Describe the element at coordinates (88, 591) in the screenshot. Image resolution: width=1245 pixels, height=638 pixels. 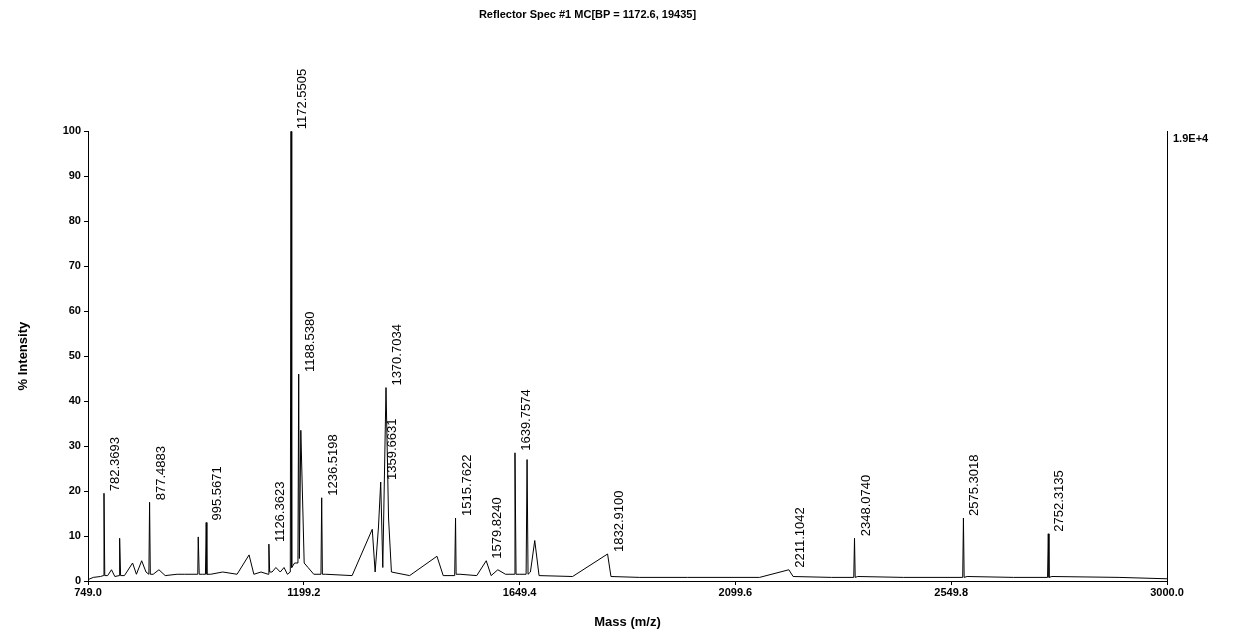
I see `x-tick-label: 749.0` at that location.